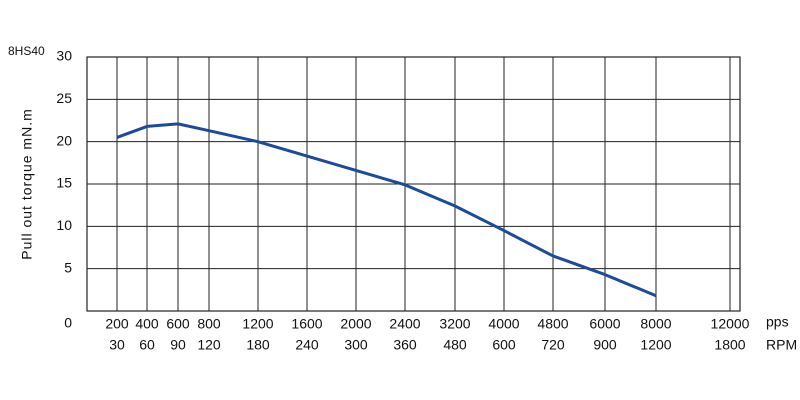  I want to click on x-tick-label: 4000, so click(503, 324).